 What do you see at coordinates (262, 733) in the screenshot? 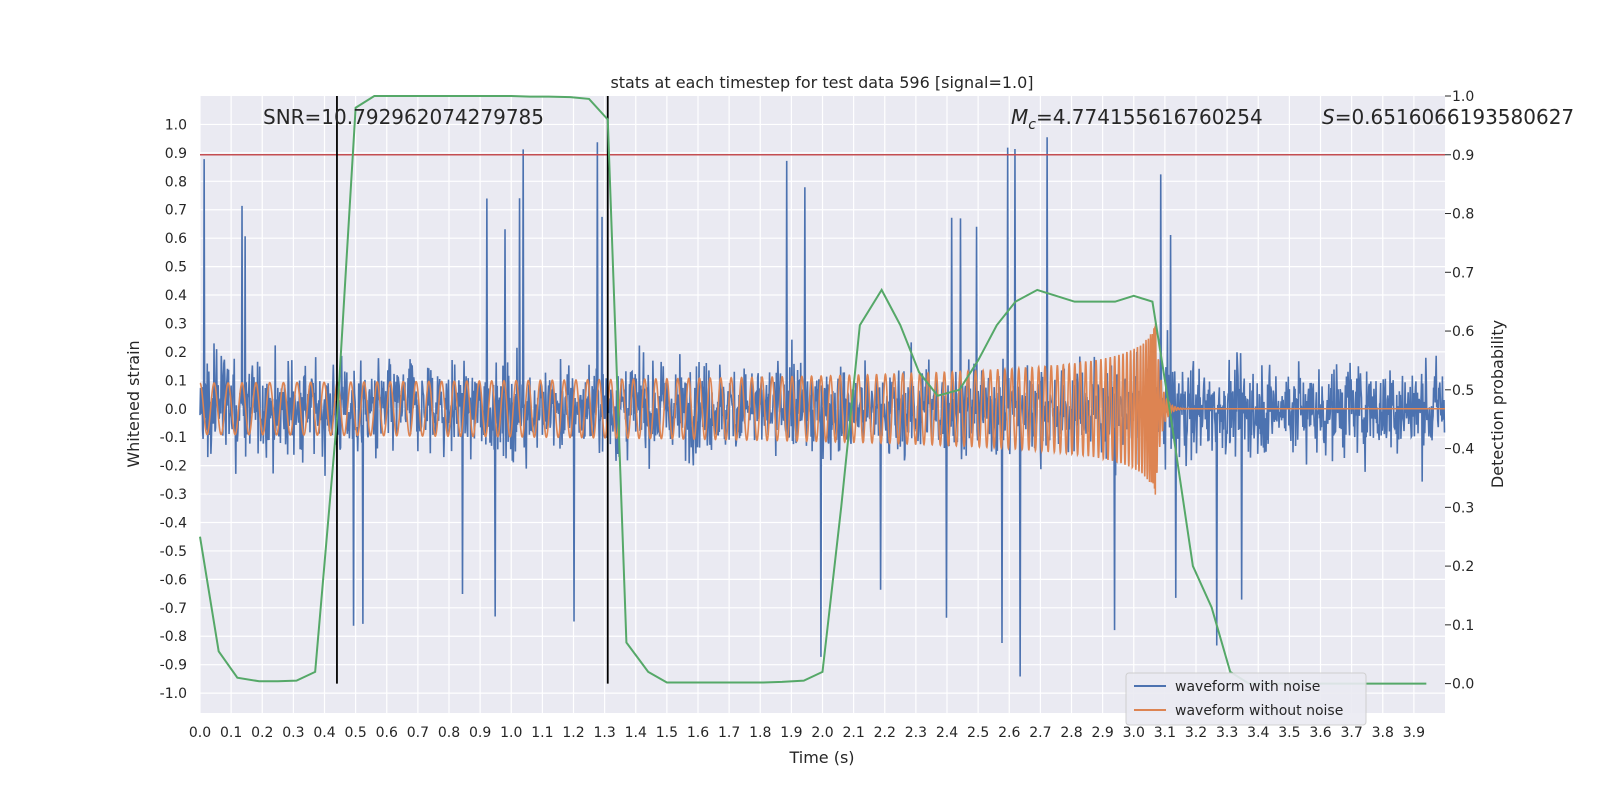
I see `x-tick-label: 0.2` at bounding box center [262, 733].